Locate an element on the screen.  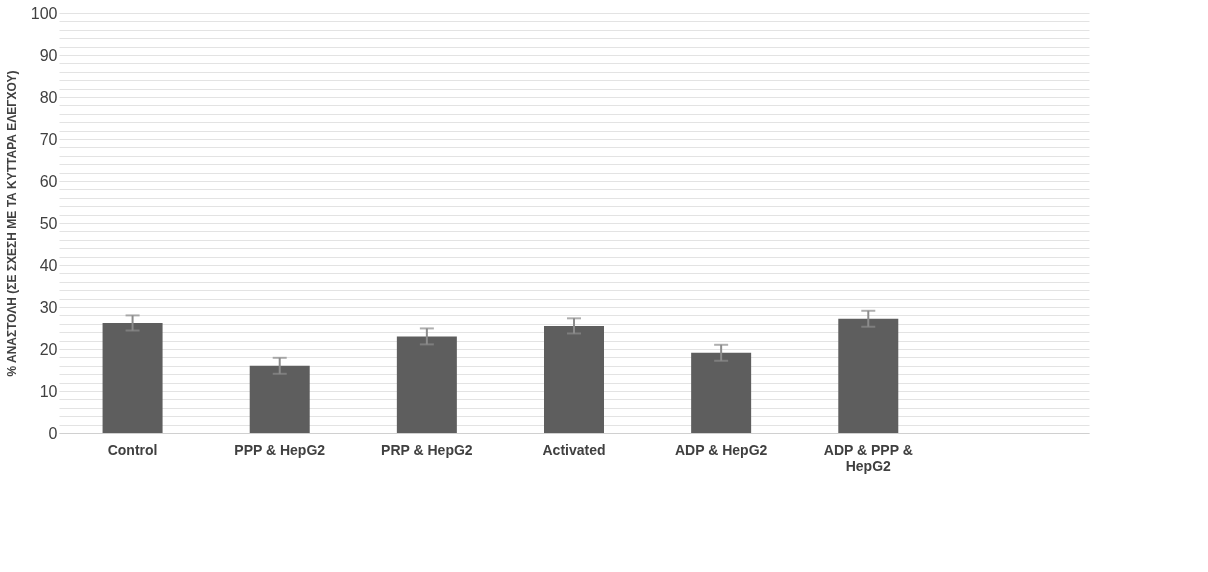
y-tick-label: 70 is located at coordinates (48, 139).